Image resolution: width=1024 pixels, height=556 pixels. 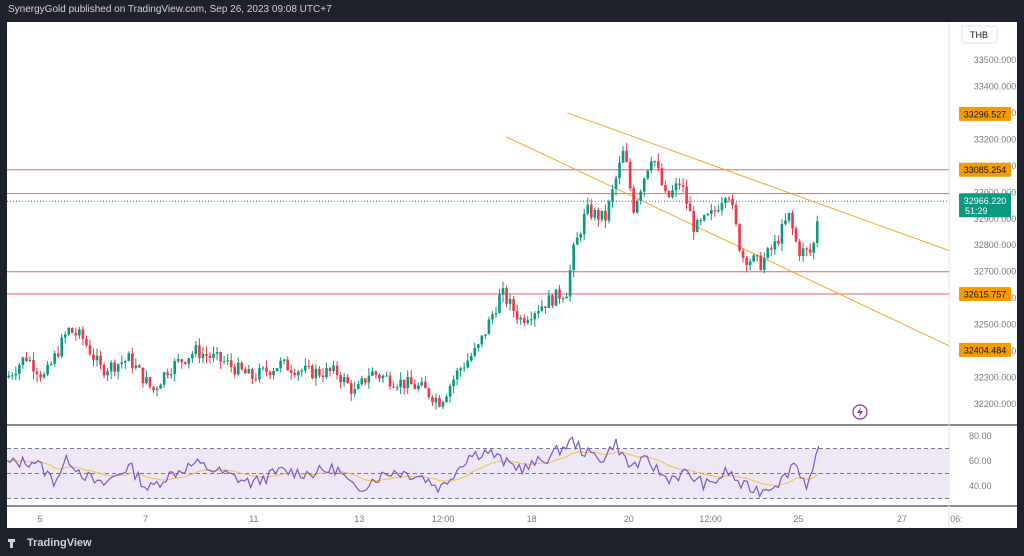 What do you see at coordinates (860, 412) in the screenshot?
I see `lightning-bolt` at bounding box center [860, 412].